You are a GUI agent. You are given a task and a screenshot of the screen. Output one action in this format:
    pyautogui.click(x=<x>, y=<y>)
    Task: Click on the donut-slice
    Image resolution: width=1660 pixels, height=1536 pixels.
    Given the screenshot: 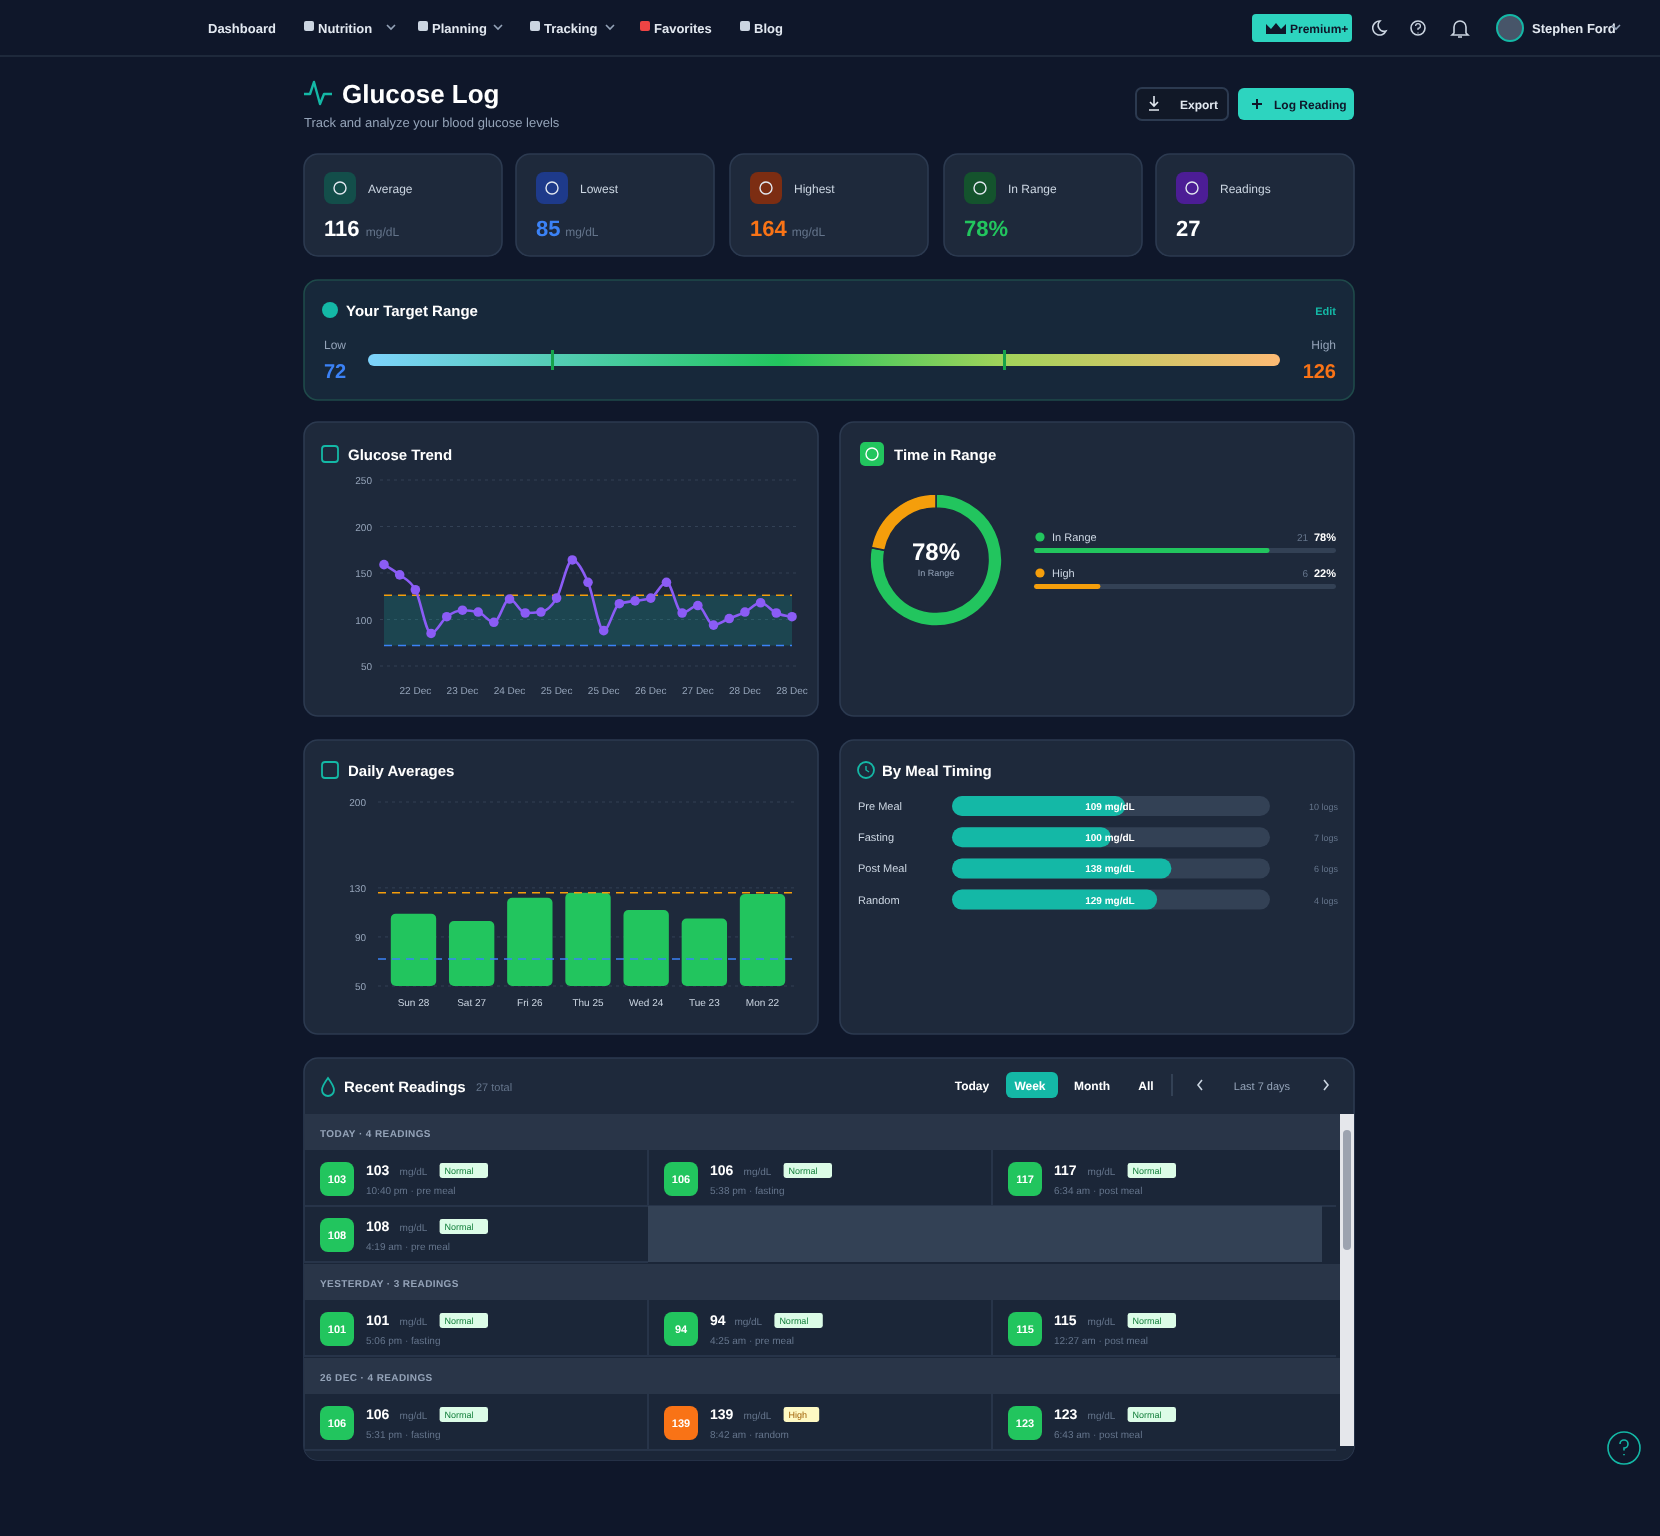 What is the action you would take?
    pyautogui.click(x=936, y=560)
    